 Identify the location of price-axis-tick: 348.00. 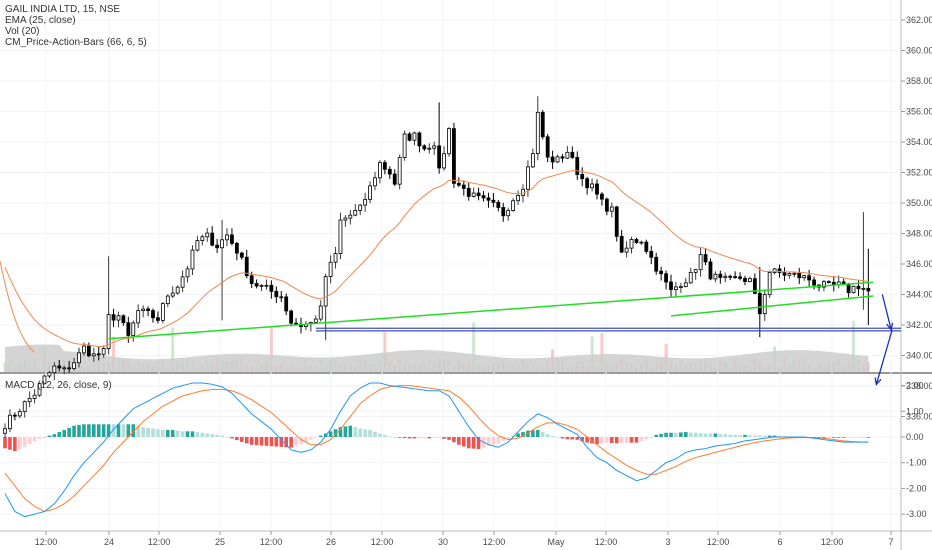
(919, 234).